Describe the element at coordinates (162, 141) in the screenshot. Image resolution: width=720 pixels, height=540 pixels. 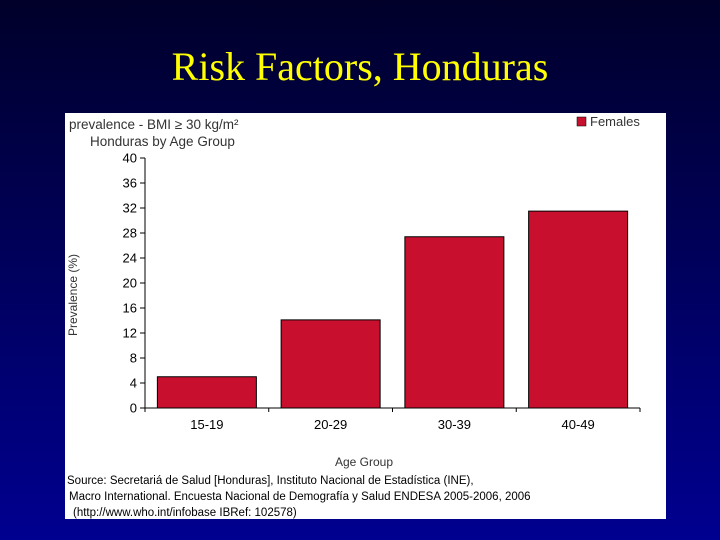
I see `chart-subtitle: Honduras by Age Group` at that location.